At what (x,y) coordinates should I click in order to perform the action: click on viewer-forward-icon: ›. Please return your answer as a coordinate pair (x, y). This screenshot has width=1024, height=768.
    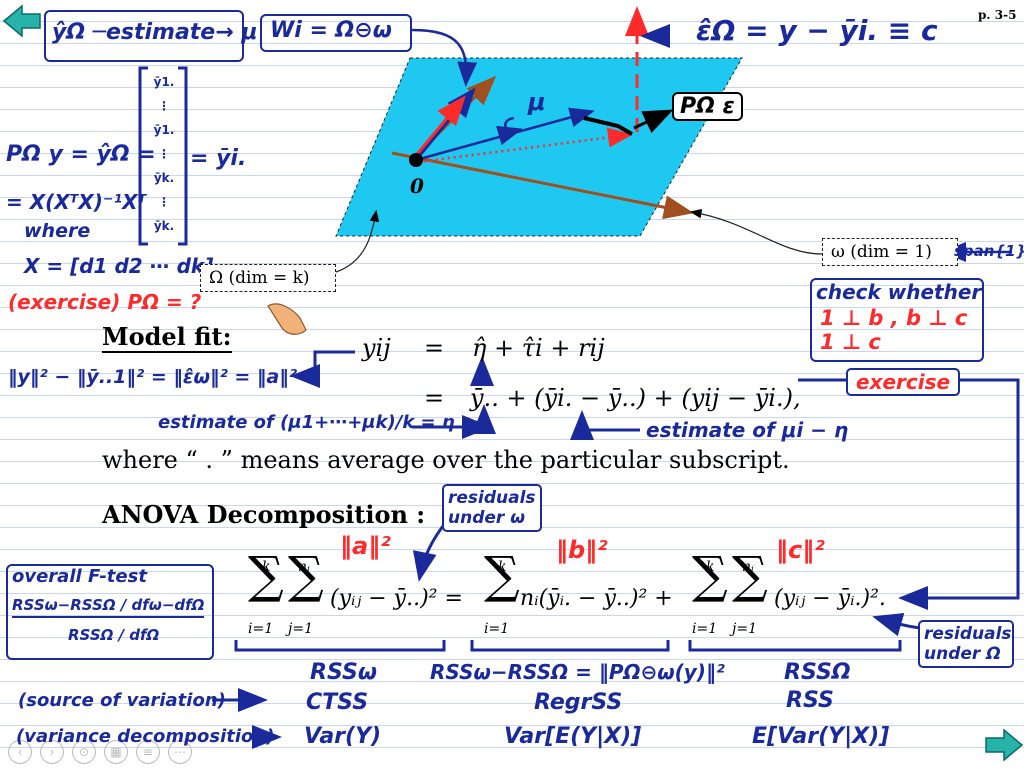
    Looking at the image, I should click on (52, 752).